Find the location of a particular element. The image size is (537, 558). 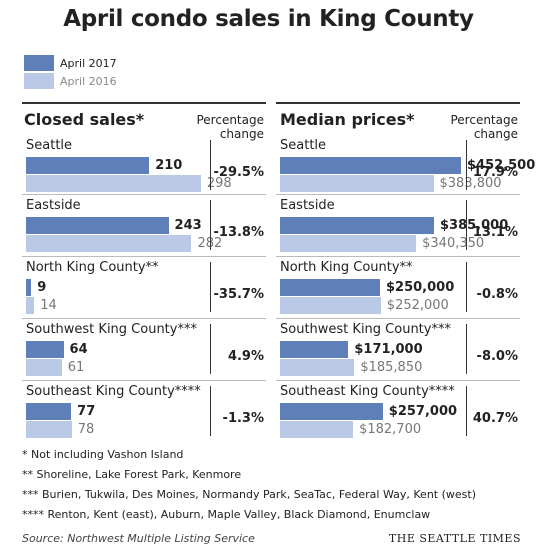

median-prices-value-2017: $257,000 is located at coordinates (423, 411).